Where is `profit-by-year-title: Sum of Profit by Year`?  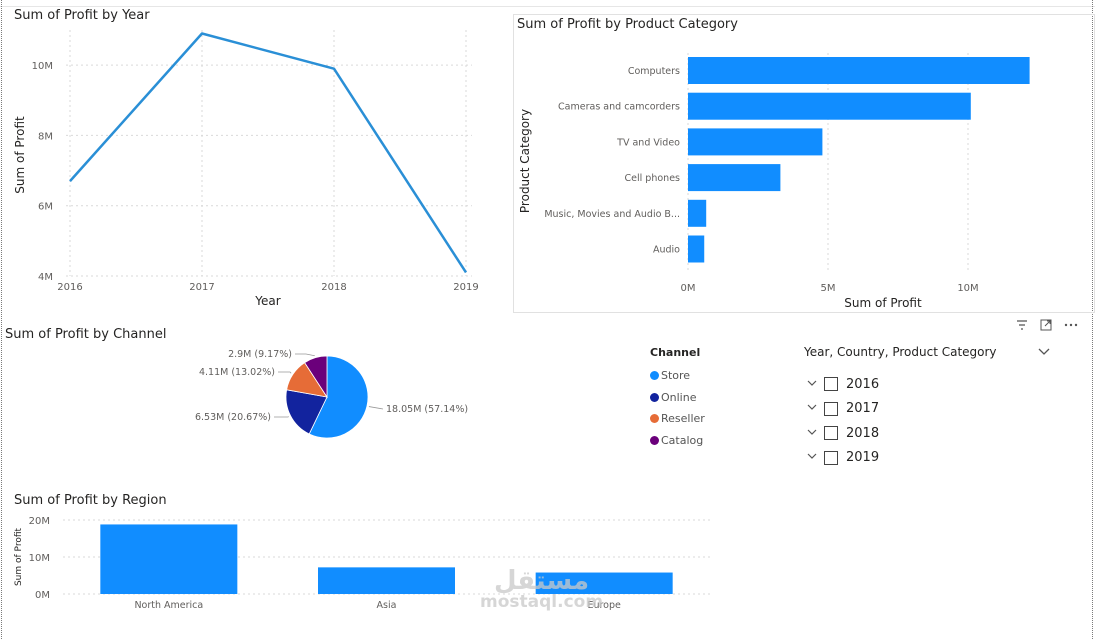 profit-by-year-title: Sum of Profit by Year is located at coordinates (82, 15).